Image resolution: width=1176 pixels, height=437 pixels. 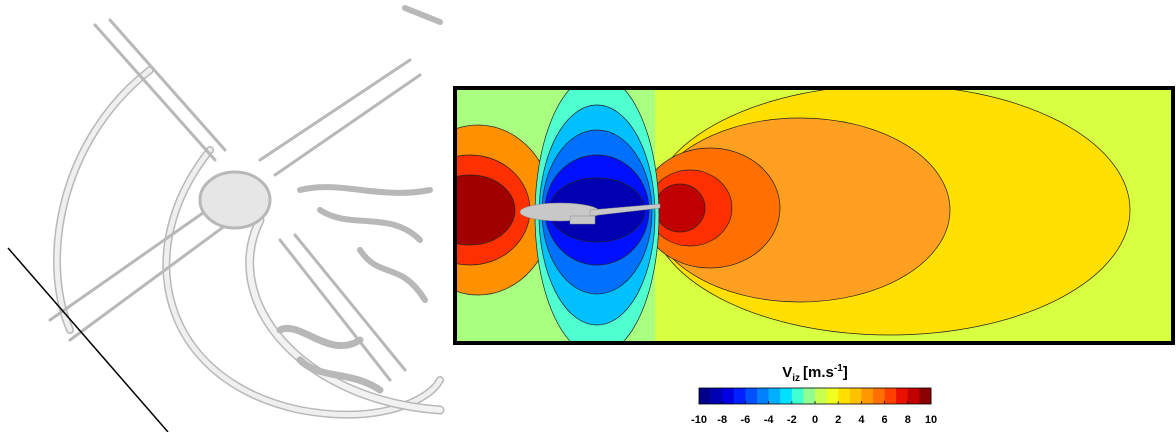 I want to click on title-superscript: -1, so click(x=838, y=368).